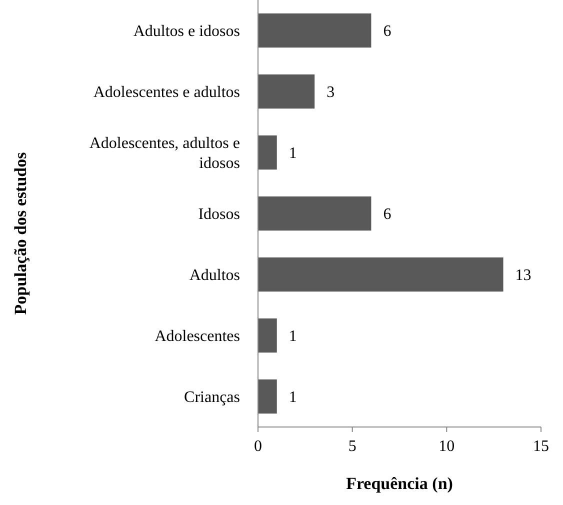 The width and height of the screenshot is (563, 505). What do you see at coordinates (214, 275) in the screenshot?
I see `y-tick-label: Adultos` at bounding box center [214, 275].